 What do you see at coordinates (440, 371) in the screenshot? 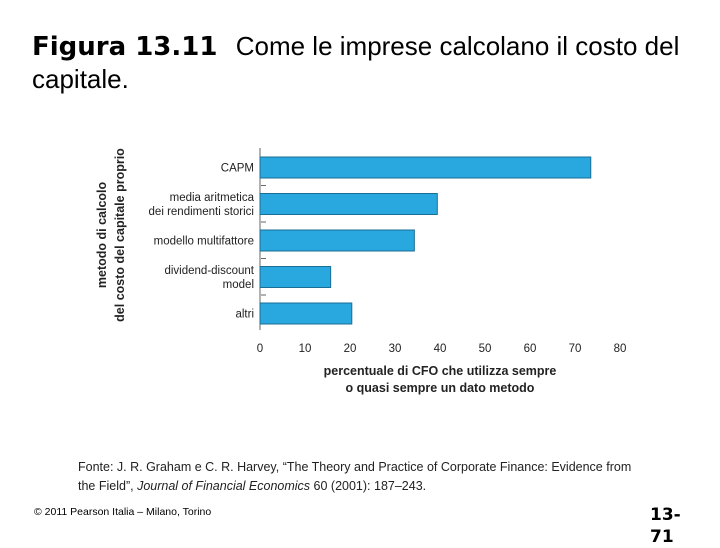
I see `x-axis-label-0: percentuale di CFO che utilizza sempre` at bounding box center [440, 371].